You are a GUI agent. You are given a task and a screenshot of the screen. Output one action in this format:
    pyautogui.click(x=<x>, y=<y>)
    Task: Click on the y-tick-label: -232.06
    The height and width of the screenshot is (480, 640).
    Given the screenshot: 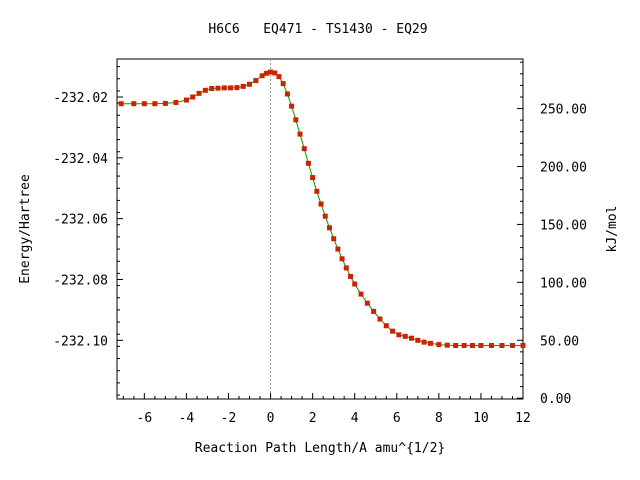 What is the action you would take?
    pyautogui.click(x=80, y=220)
    